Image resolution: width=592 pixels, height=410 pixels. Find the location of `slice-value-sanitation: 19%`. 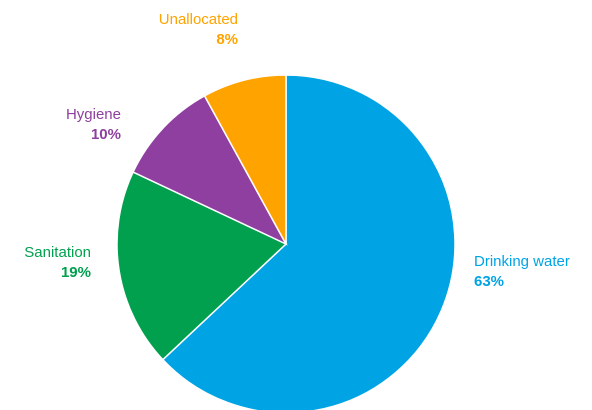

slice-value-sanitation: 19% is located at coordinates (76, 272).